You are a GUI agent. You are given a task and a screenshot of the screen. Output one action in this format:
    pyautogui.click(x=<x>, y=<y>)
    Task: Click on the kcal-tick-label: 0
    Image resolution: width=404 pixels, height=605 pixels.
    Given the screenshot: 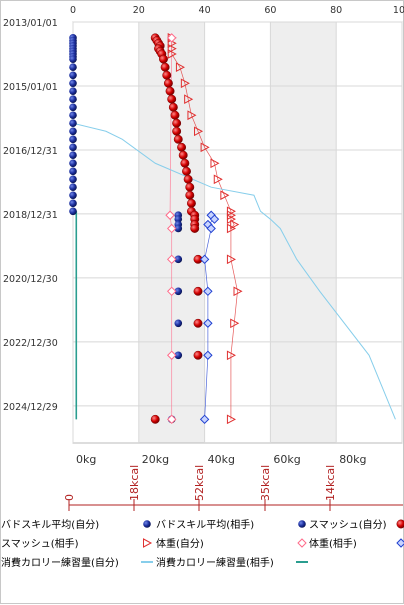 What is the action you would take?
    pyautogui.click(x=69, y=497)
    